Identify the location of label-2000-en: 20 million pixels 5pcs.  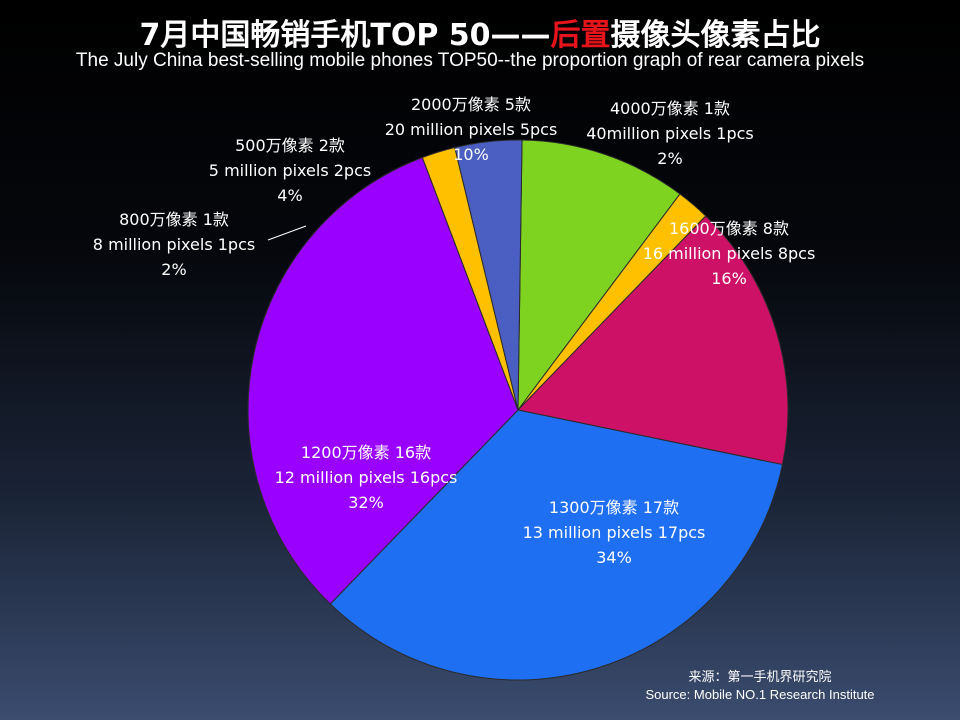
(471, 129).